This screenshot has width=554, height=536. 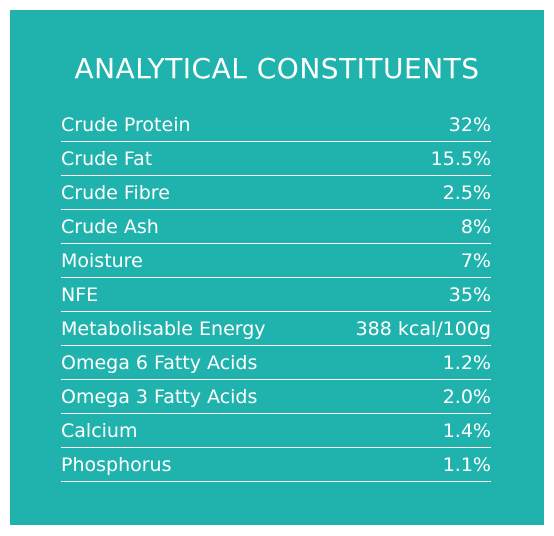 I want to click on row-value: 7%, so click(x=475, y=261).